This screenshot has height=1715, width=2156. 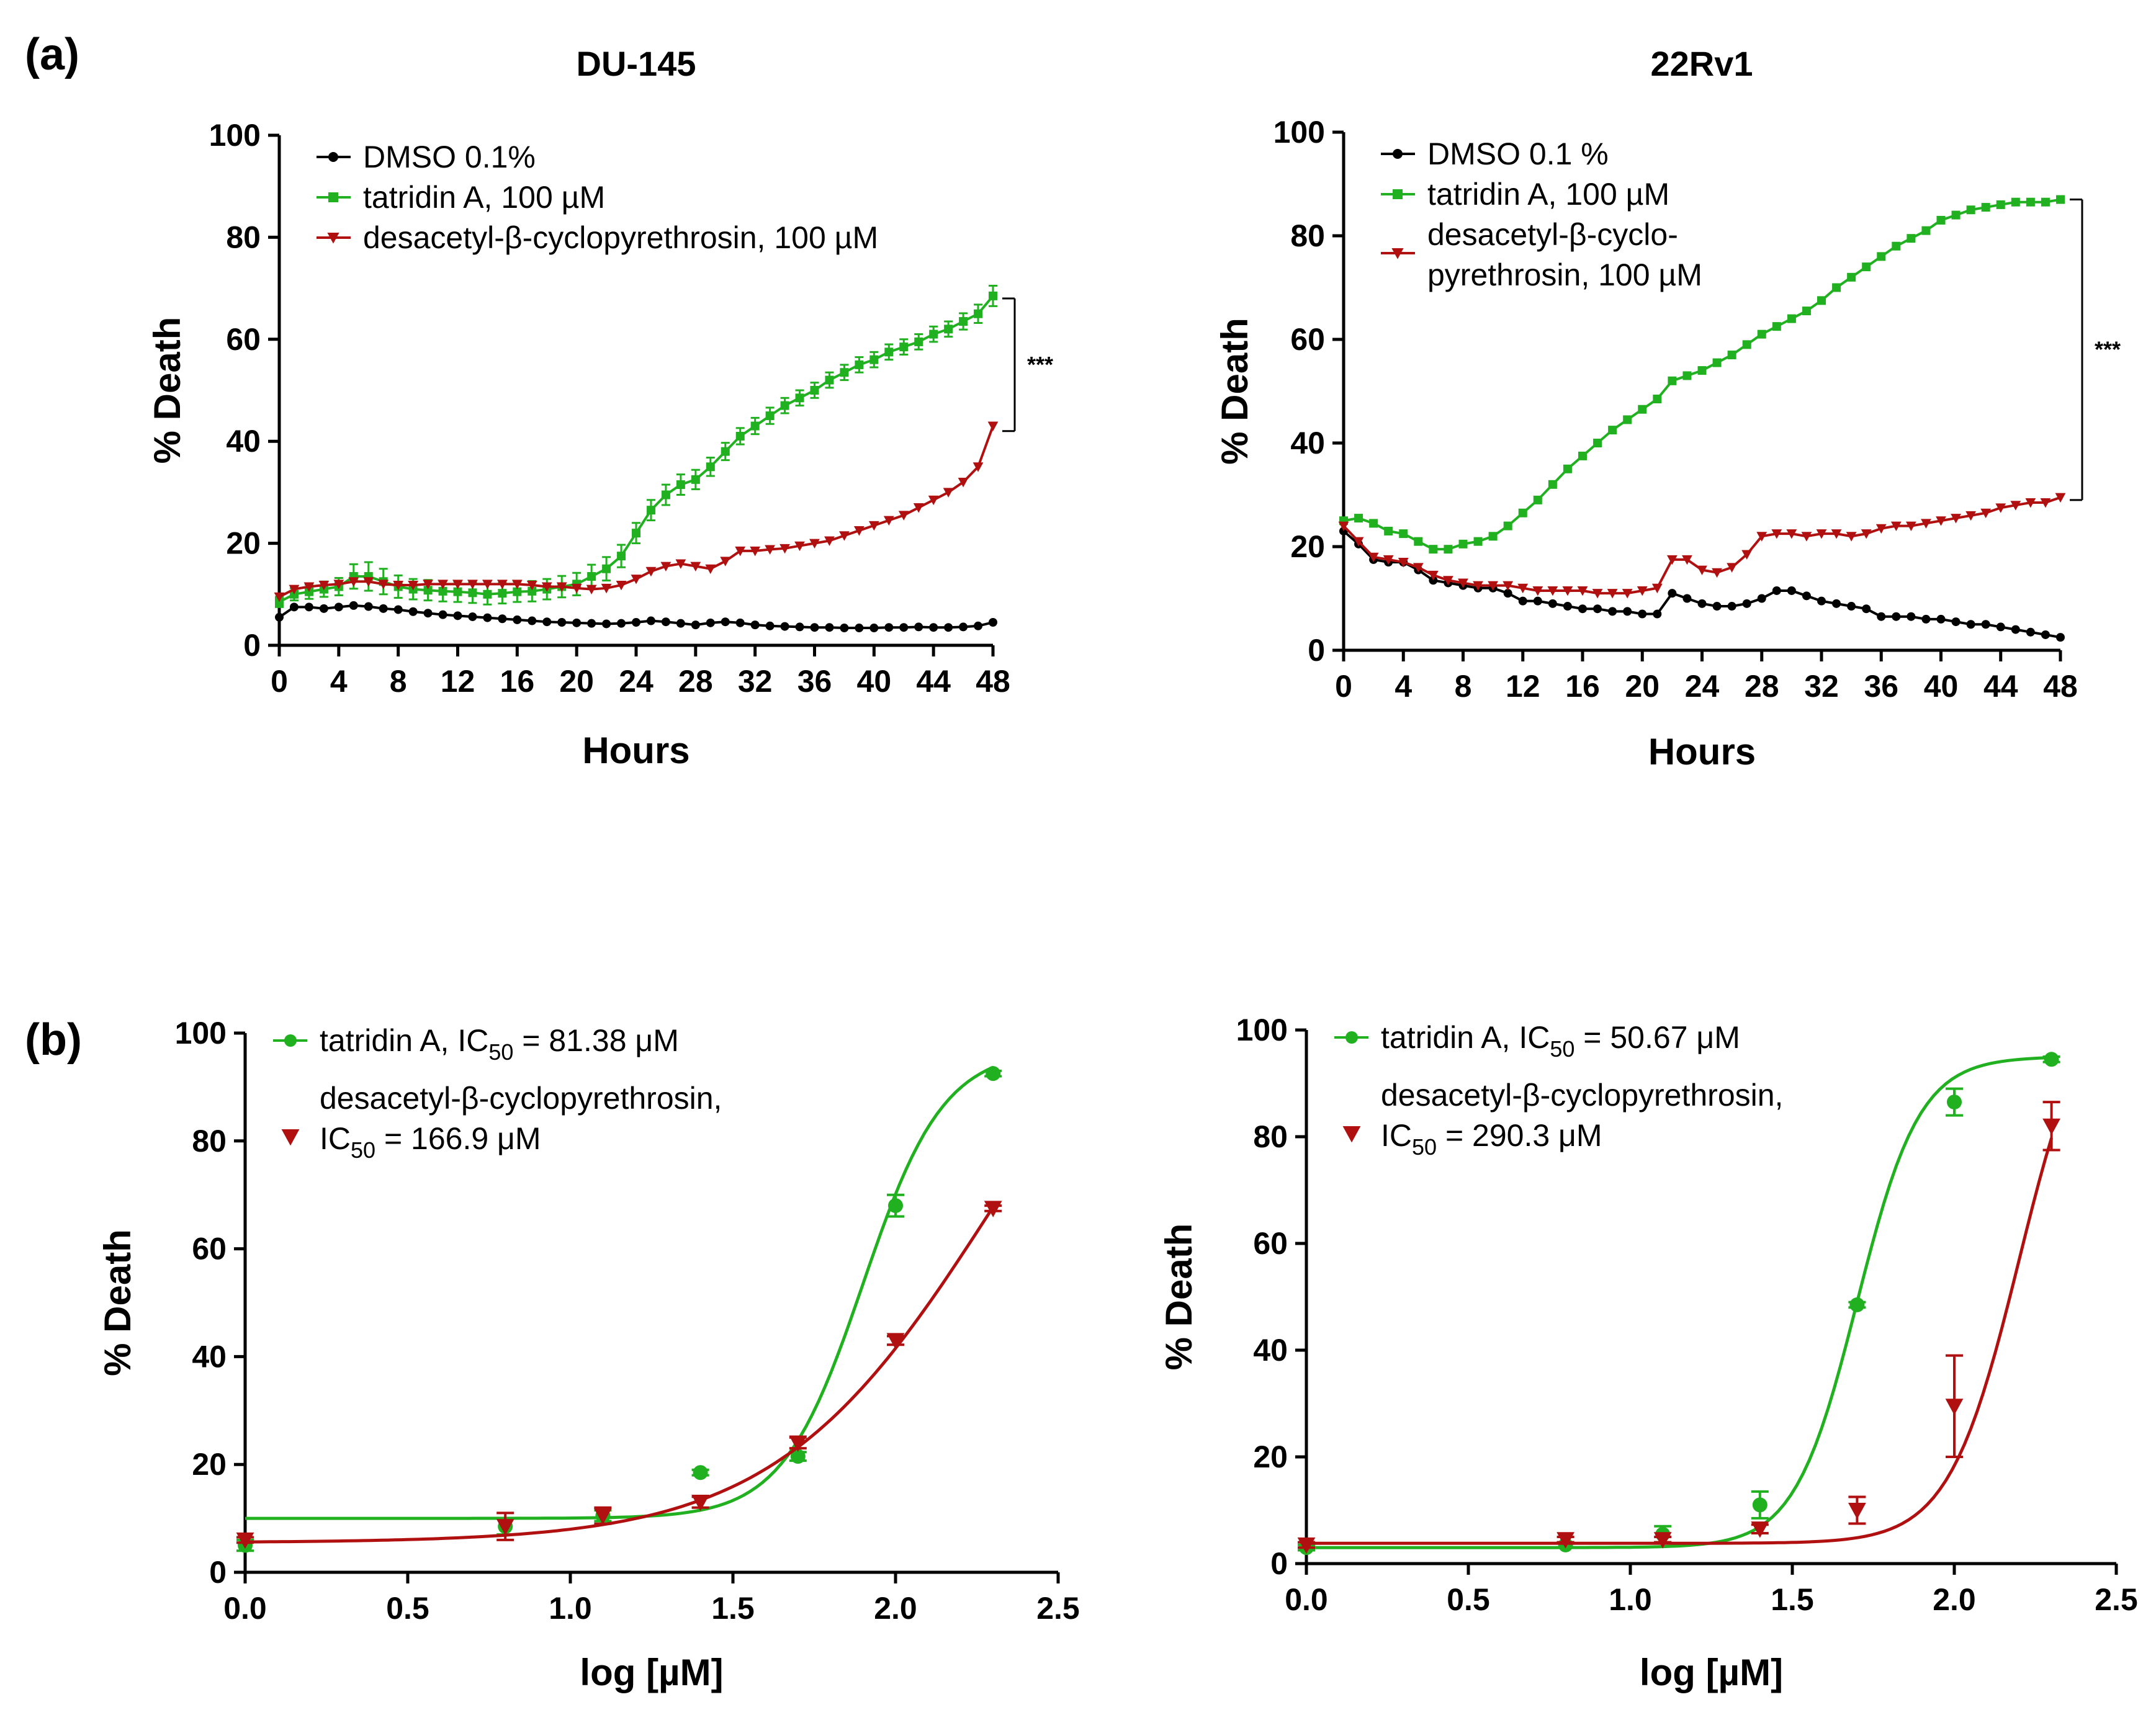 What do you see at coordinates (235, 135) in the screenshot?
I see `y-tick-label: 100` at bounding box center [235, 135].